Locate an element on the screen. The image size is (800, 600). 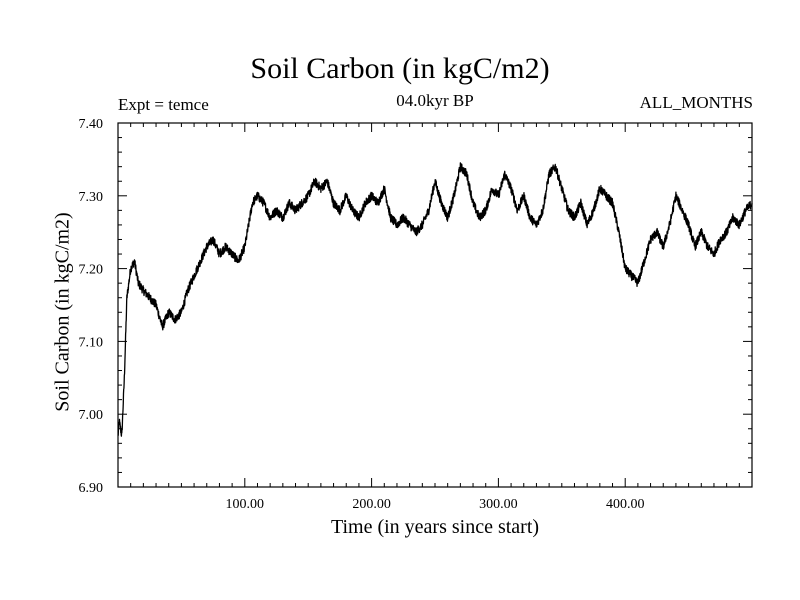
y-tick-label: 6.90 is located at coordinates (91, 488).